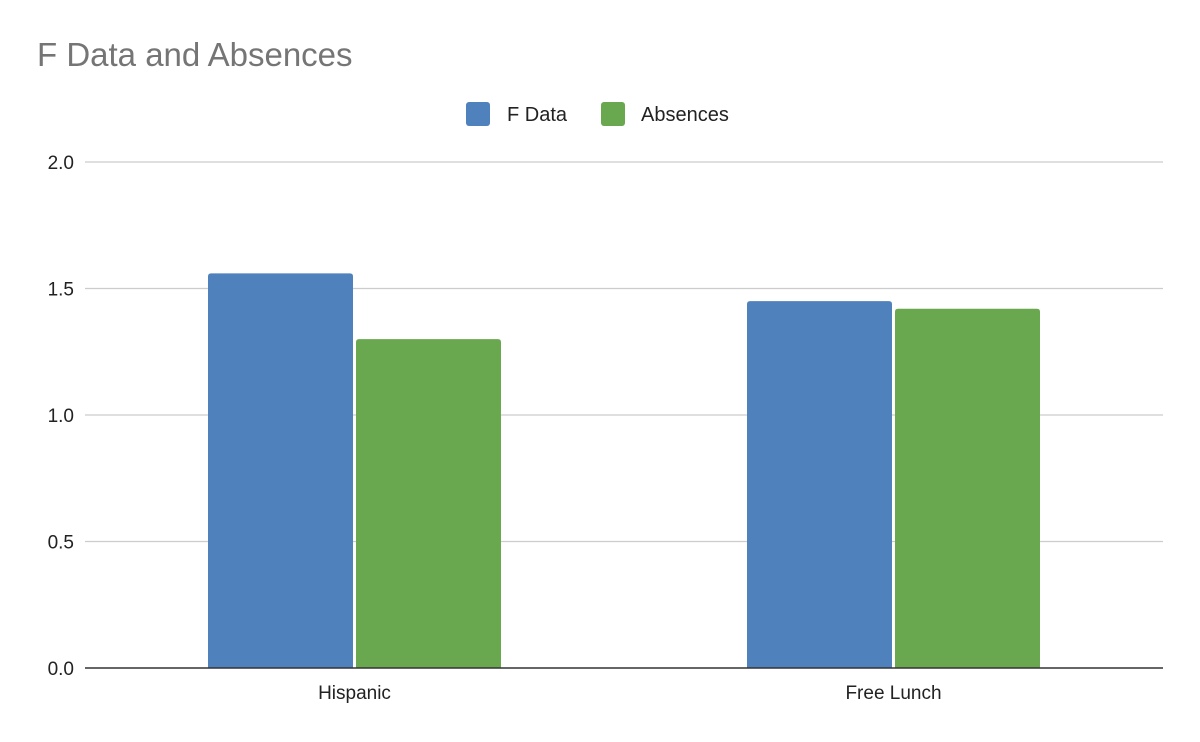 The height and width of the screenshot is (742, 1200). I want to click on y-tick-label: 0.5, so click(61, 543).